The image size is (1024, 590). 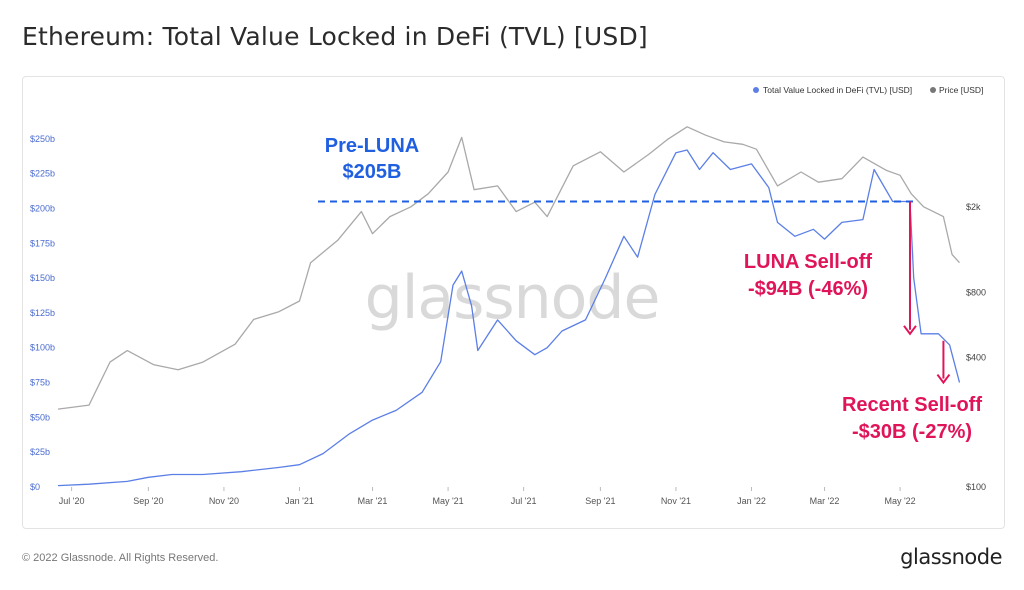 I want to click on right-tick-label: $800, so click(x=976, y=292).